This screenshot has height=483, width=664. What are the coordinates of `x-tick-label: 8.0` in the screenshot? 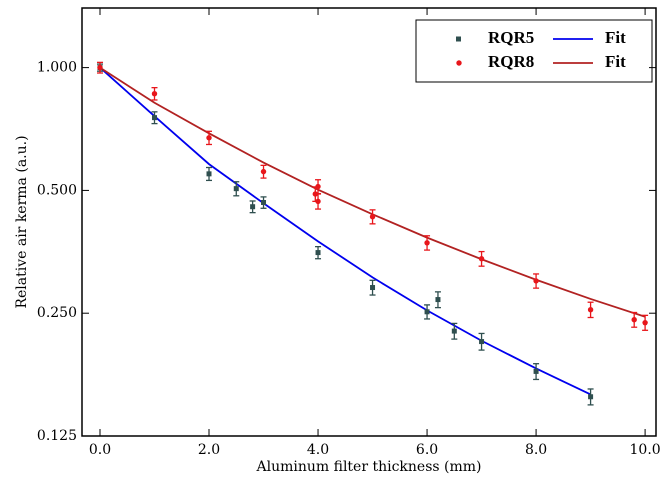 It's located at (536, 450).